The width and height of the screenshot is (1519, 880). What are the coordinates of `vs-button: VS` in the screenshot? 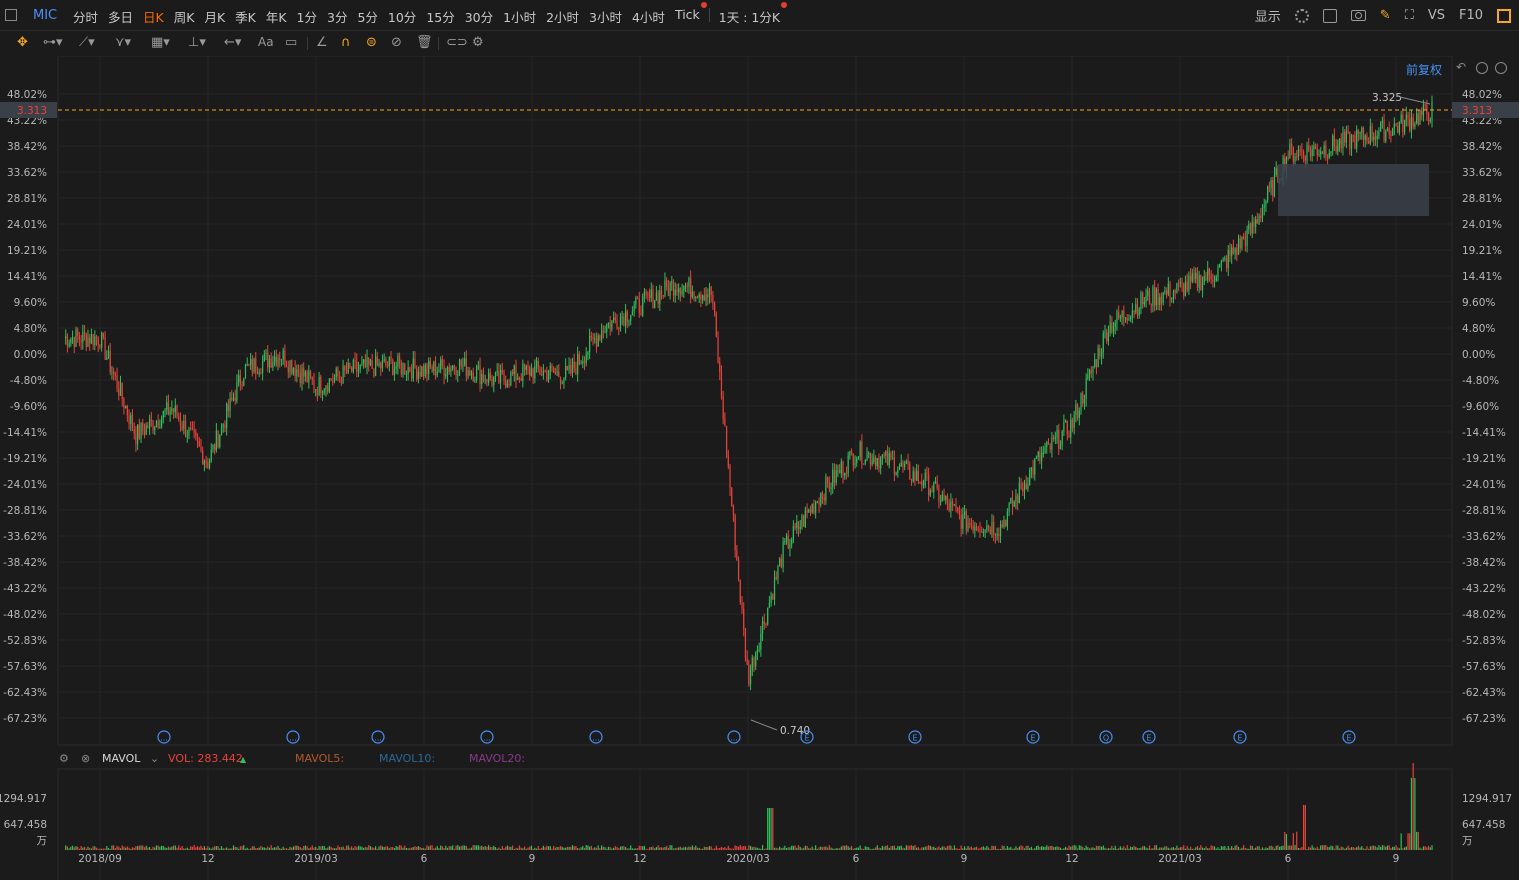 It's located at (1436, 15).